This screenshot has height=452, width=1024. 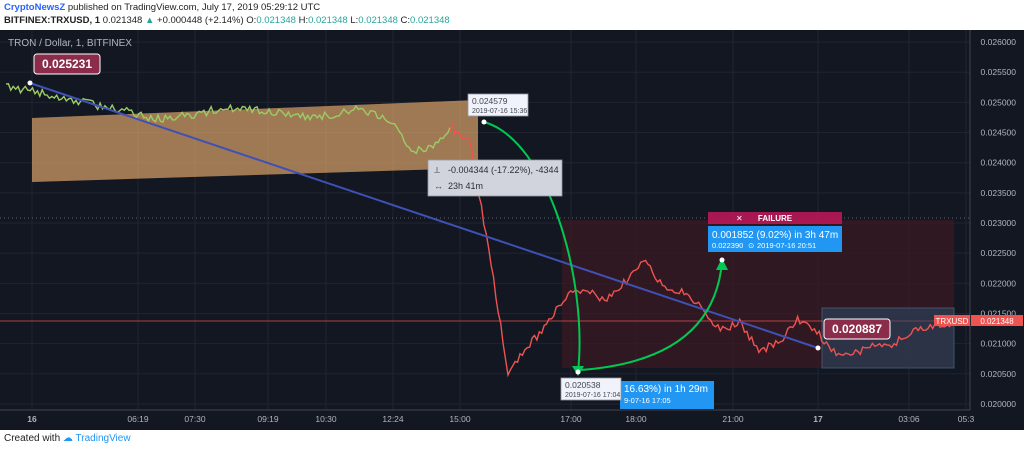 I want to click on end-price-label-bg, so click(x=857, y=329).